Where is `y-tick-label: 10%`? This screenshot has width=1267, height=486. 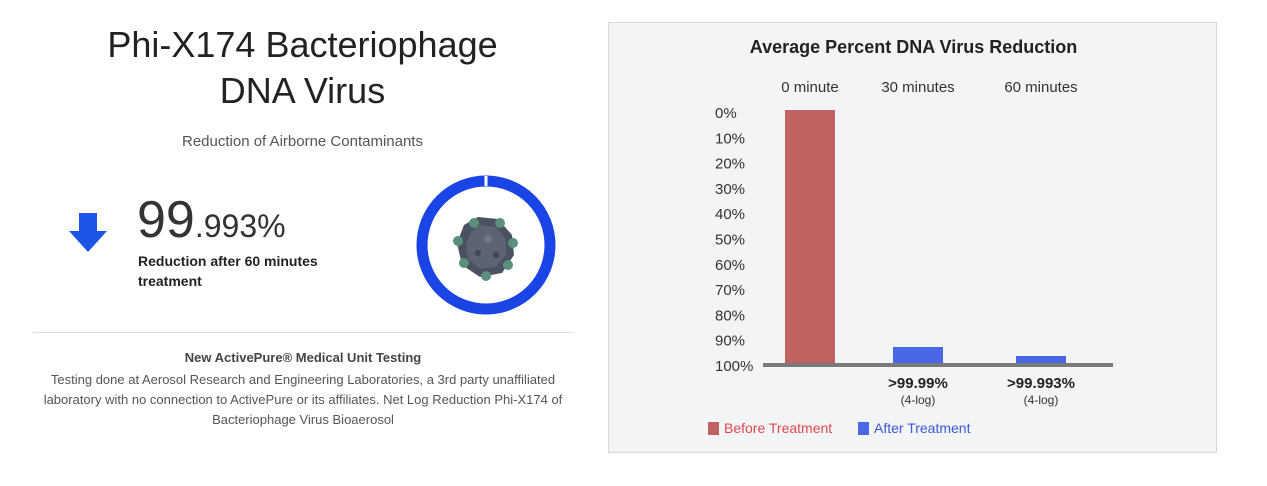
y-tick-label: 10% is located at coordinates (730, 138).